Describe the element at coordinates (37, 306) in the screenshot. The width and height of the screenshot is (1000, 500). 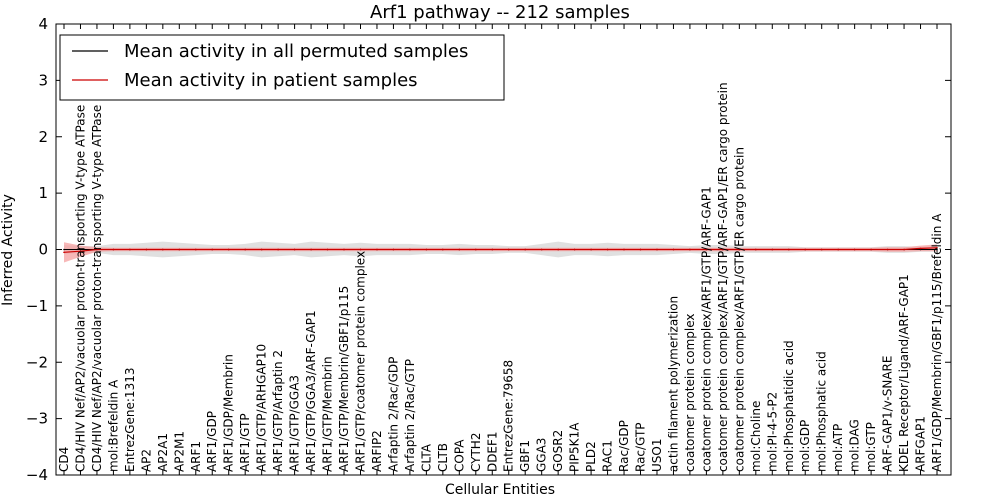
I see `y-tick-label: −1` at that location.